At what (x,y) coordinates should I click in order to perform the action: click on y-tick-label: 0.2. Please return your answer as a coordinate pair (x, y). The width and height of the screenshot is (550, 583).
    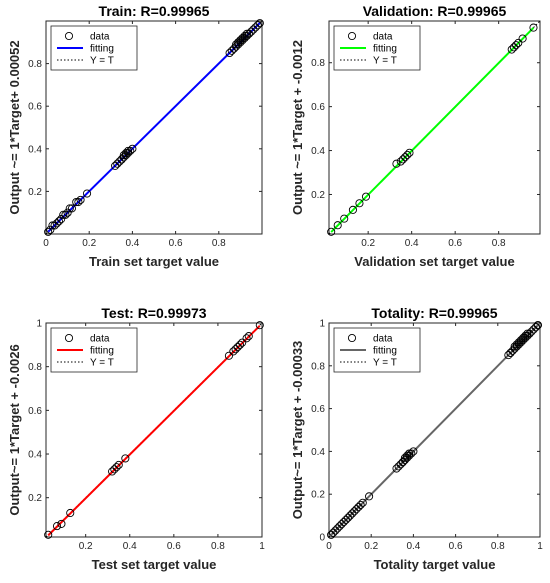
    Looking at the image, I should click on (318, 495).